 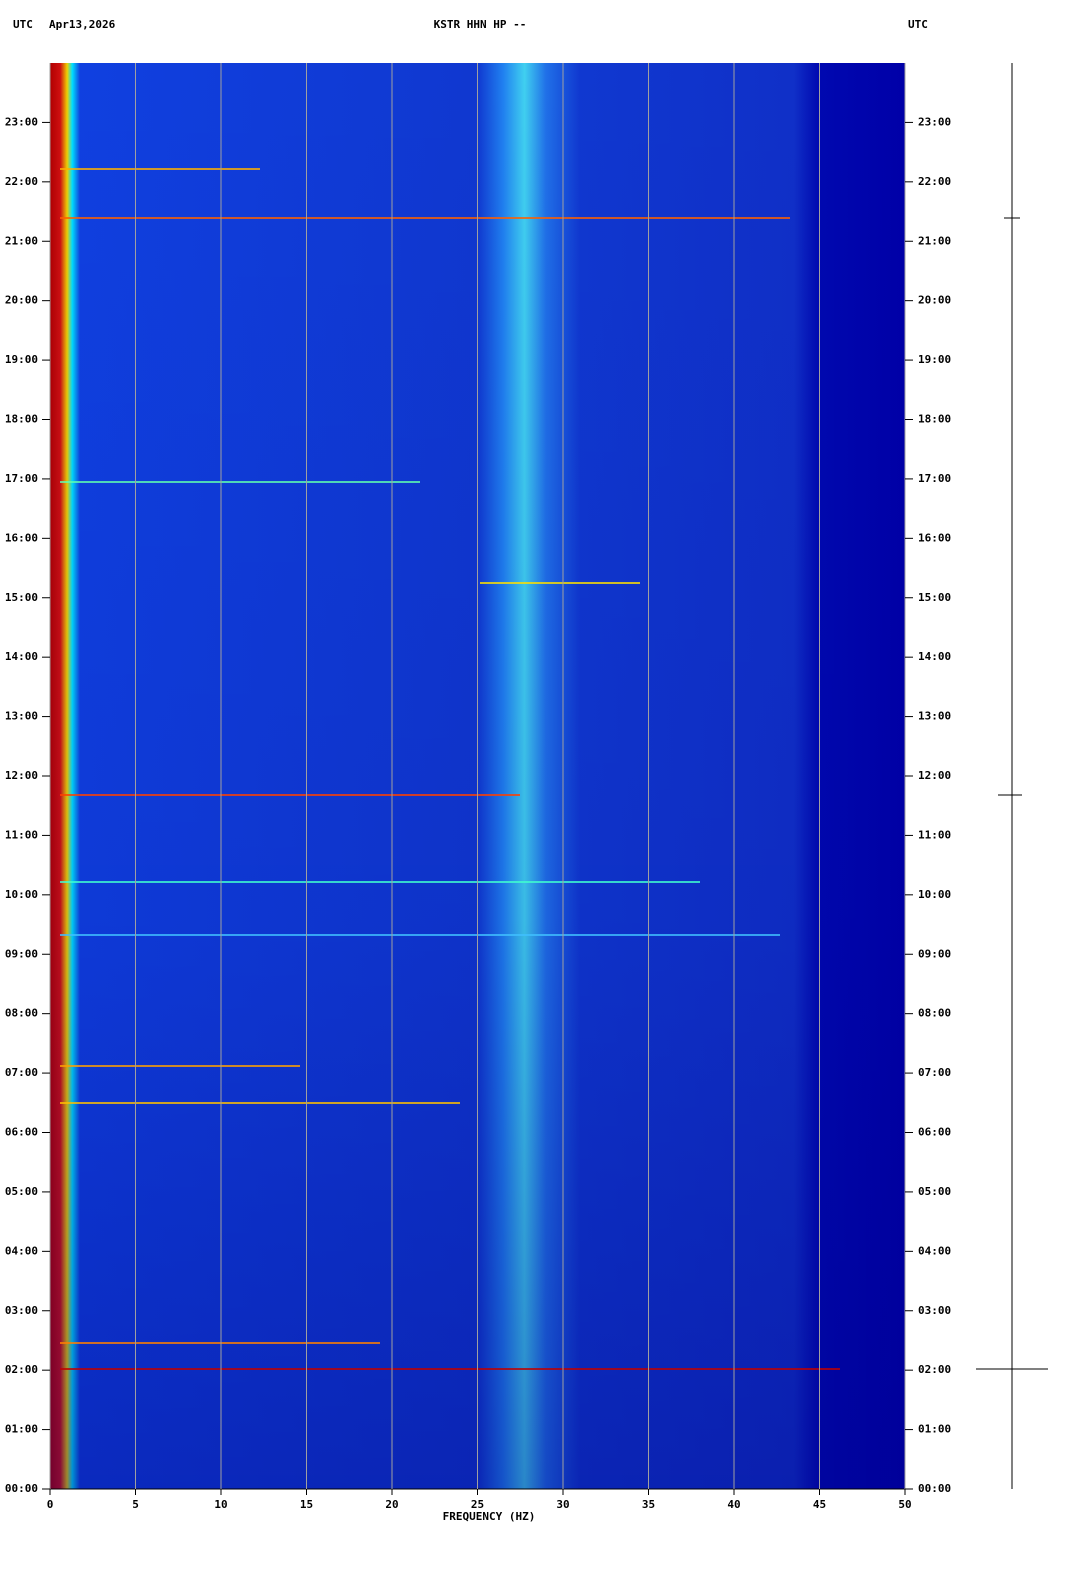 I want to click on y-tick-label: 15:00, so click(x=21, y=597).